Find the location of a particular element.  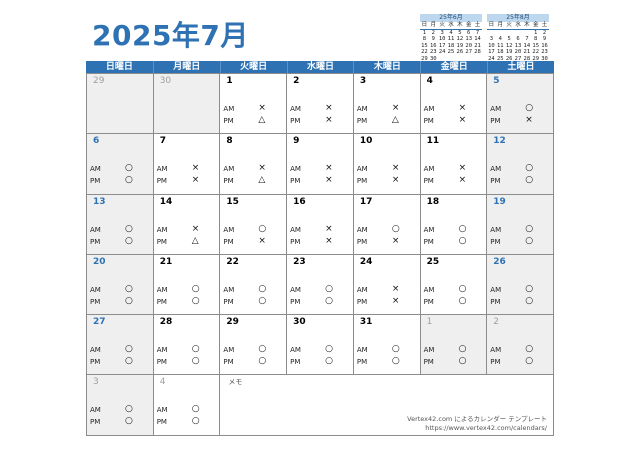

mini-day: 26 is located at coordinates (509, 58).